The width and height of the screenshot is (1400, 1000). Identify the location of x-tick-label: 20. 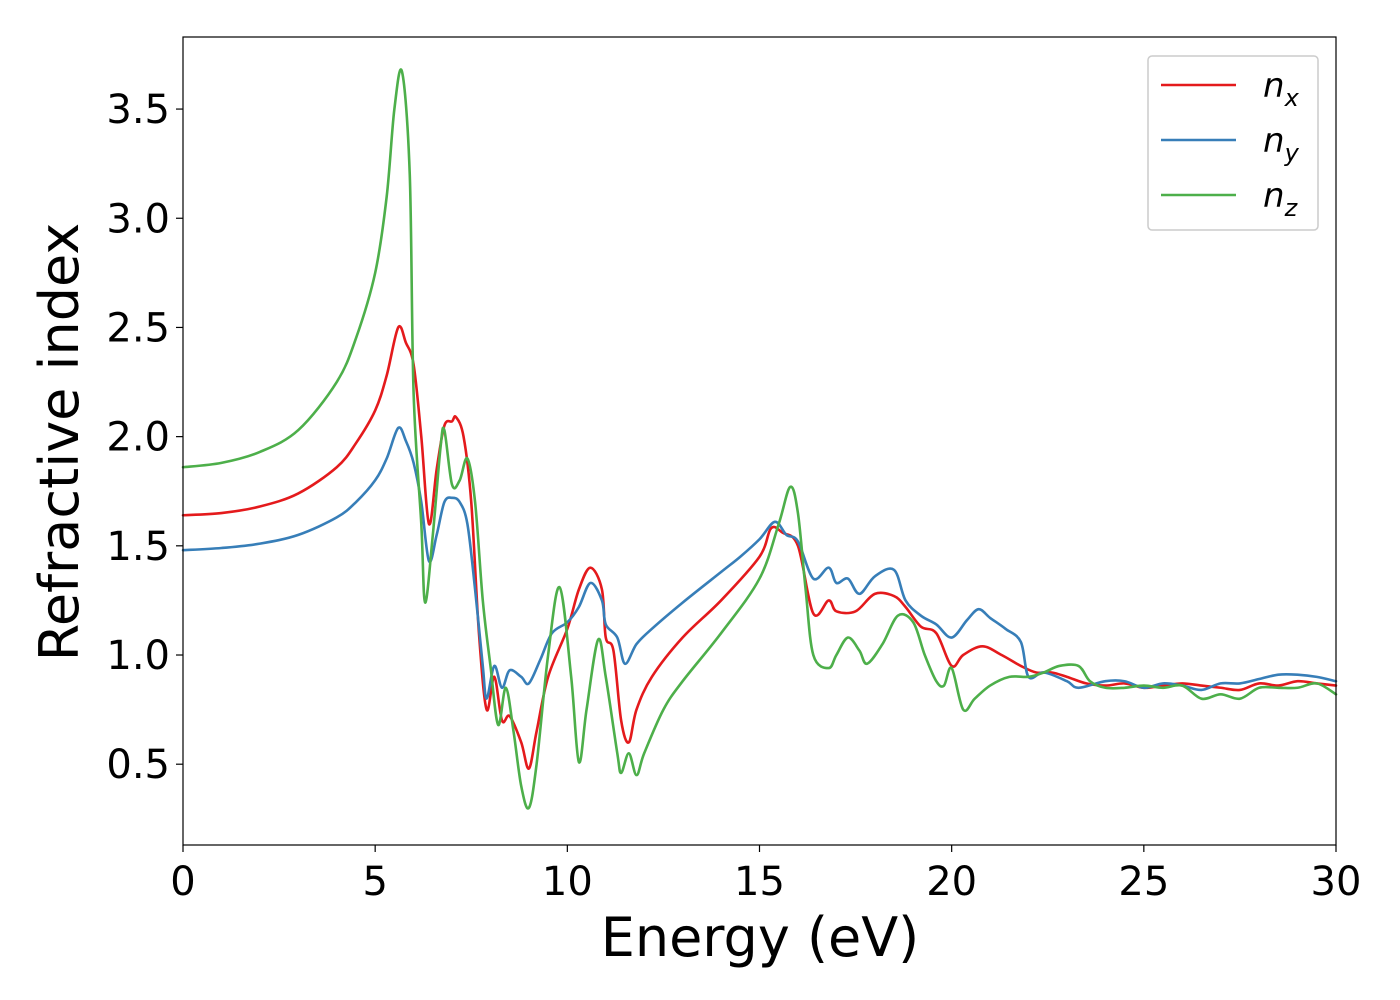
(951, 882).